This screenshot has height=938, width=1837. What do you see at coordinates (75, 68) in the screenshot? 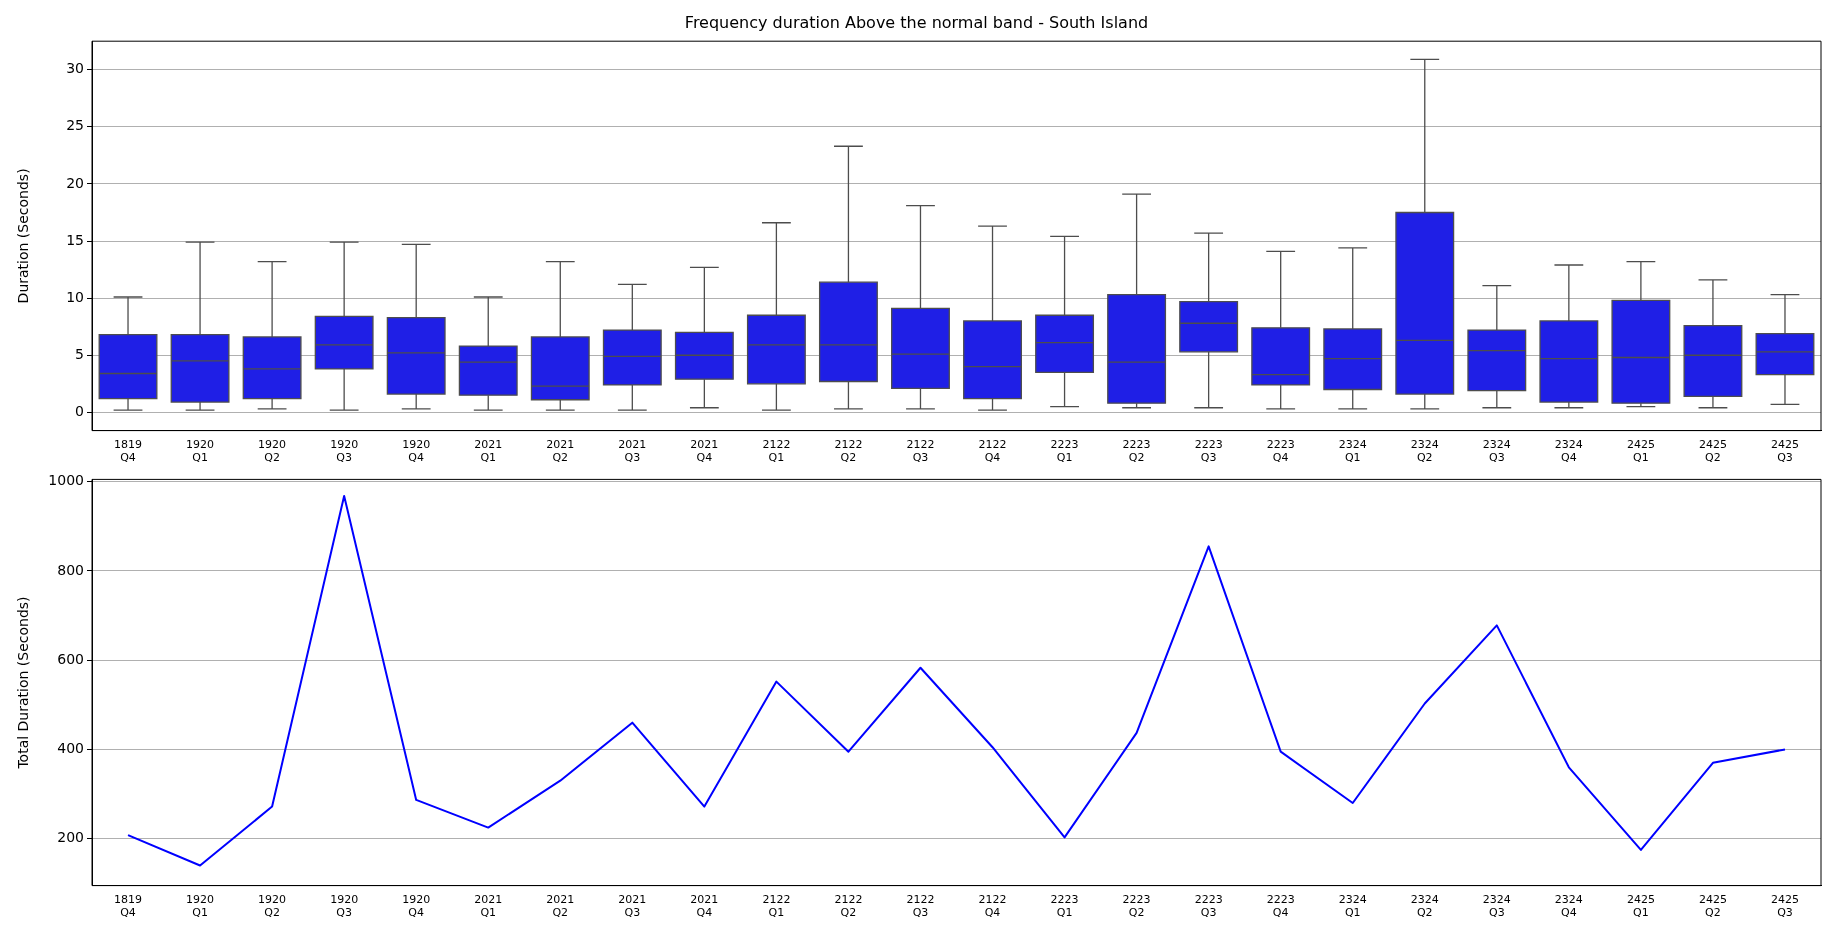
I see `y-tick-label: 30` at bounding box center [75, 68].